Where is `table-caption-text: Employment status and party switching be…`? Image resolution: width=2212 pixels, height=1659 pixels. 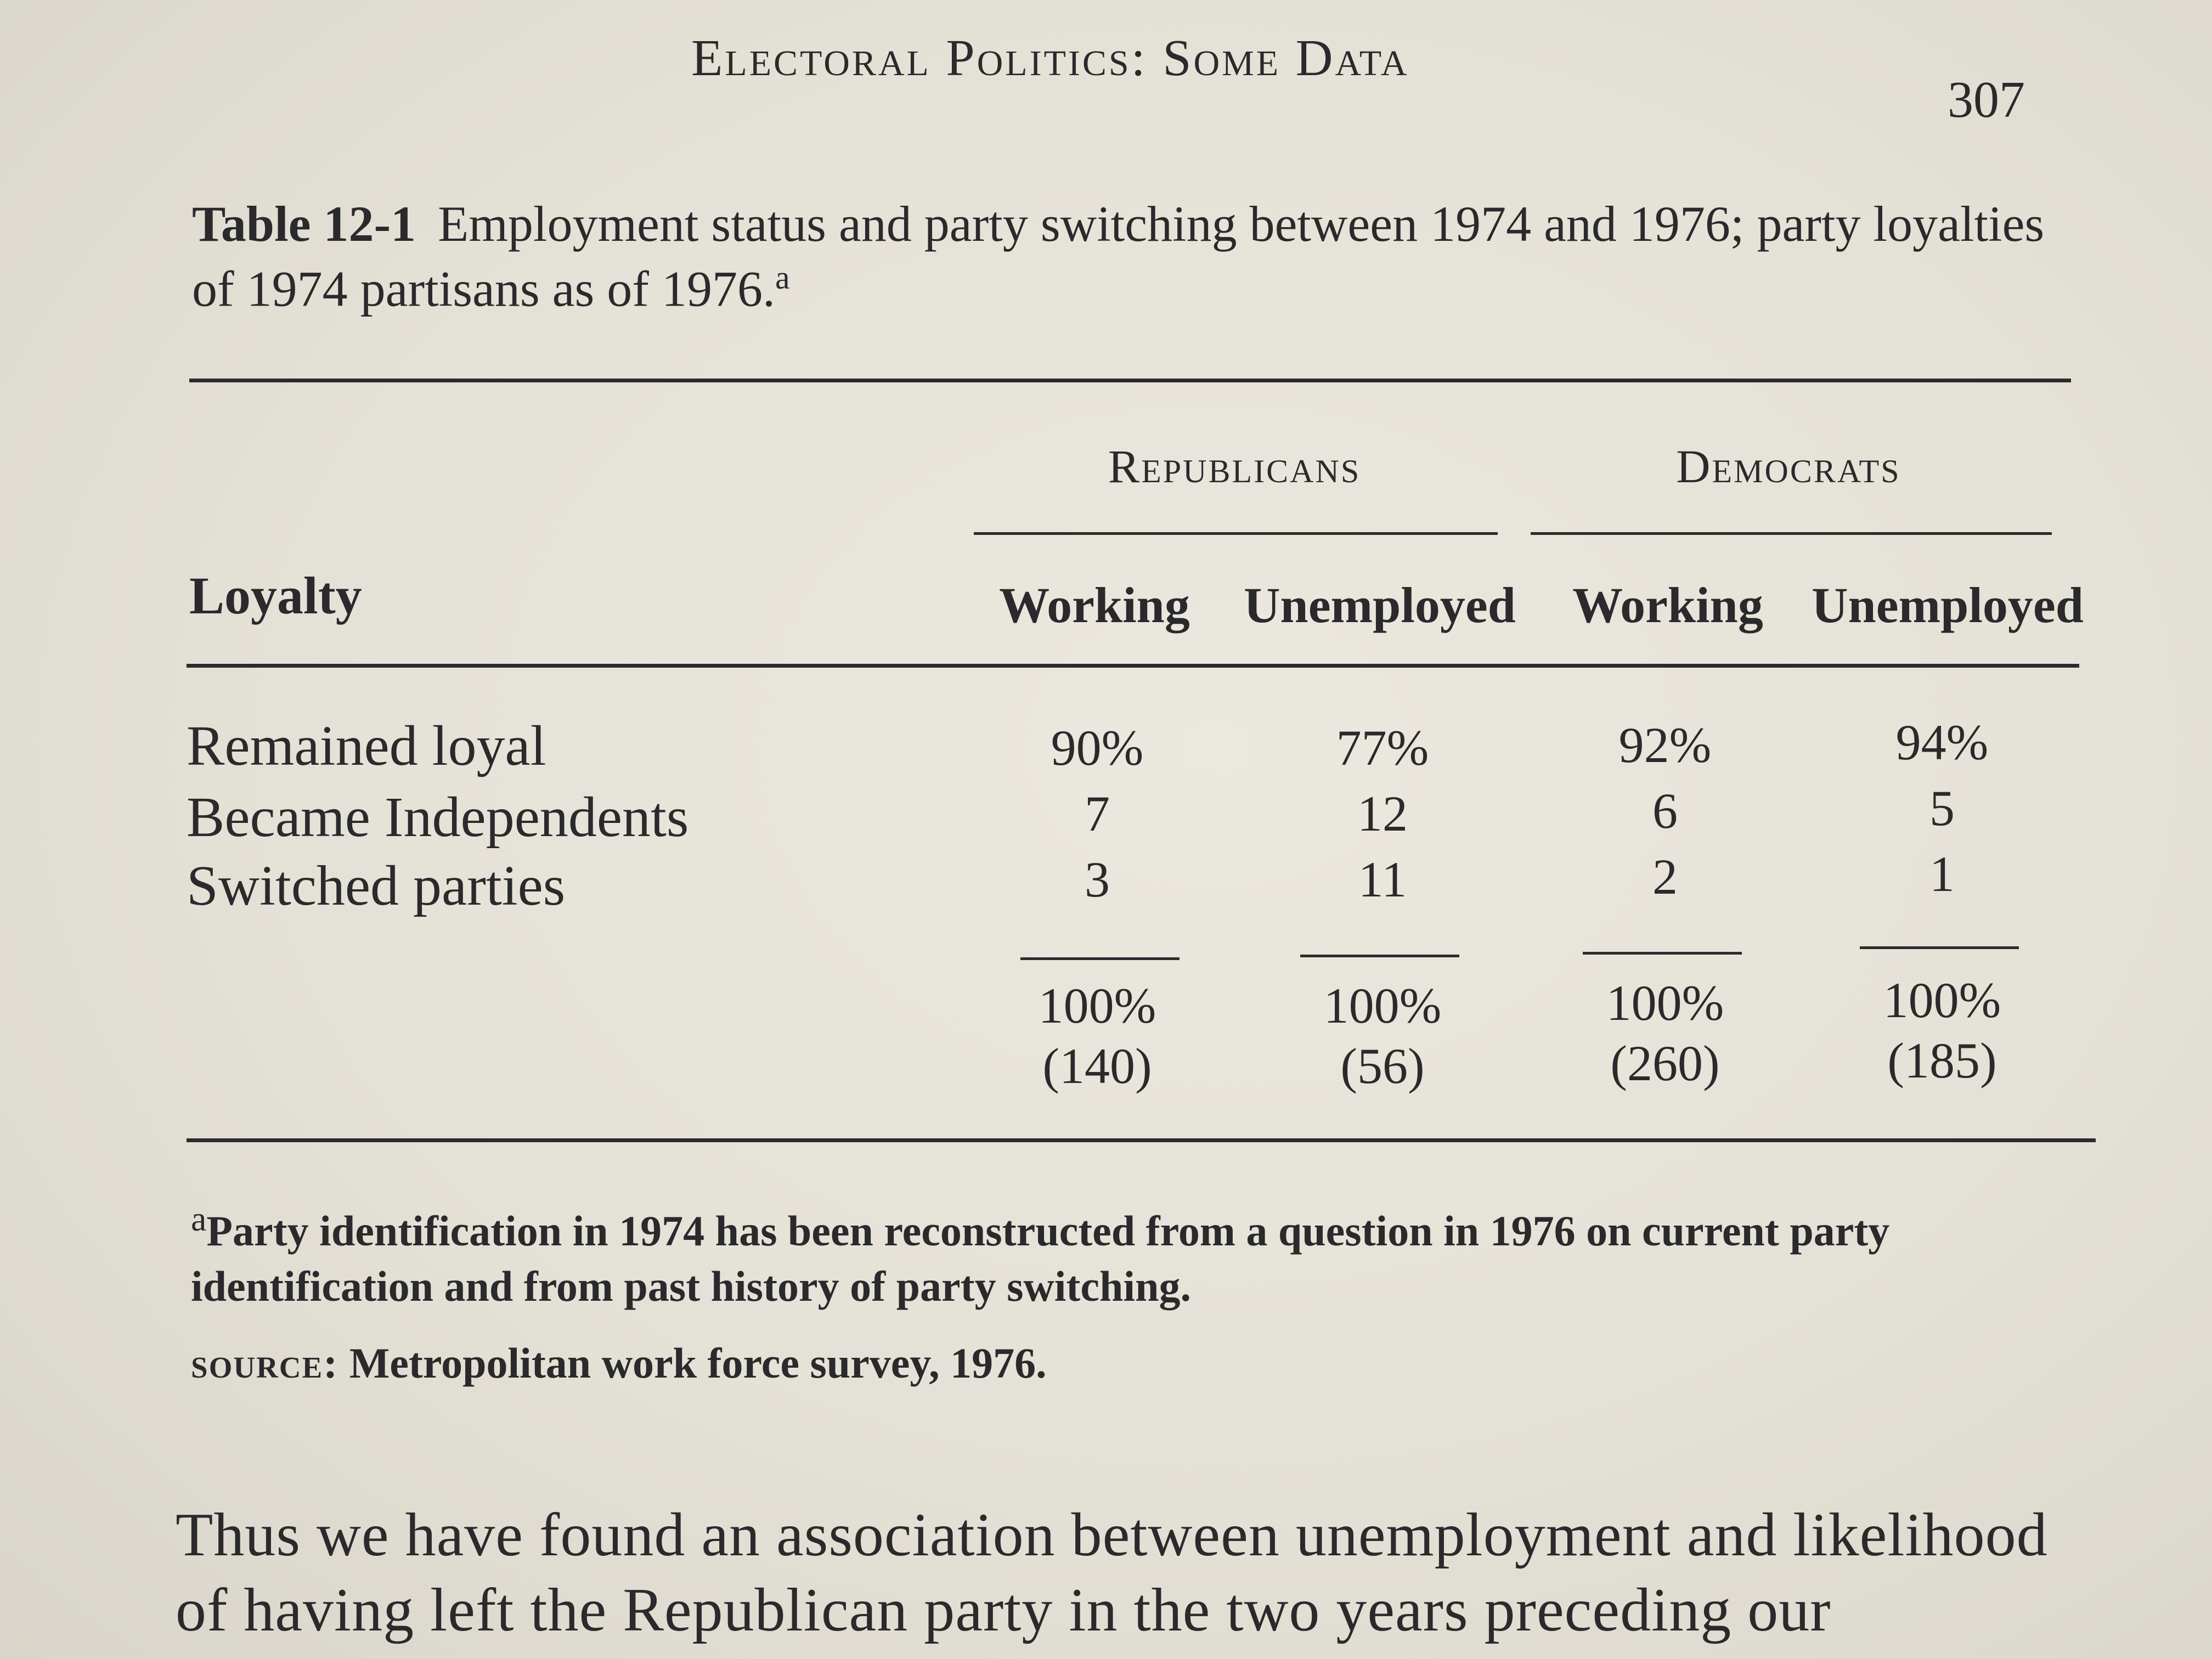
table-caption-text: Employment status and party switching be… is located at coordinates (1118, 256).